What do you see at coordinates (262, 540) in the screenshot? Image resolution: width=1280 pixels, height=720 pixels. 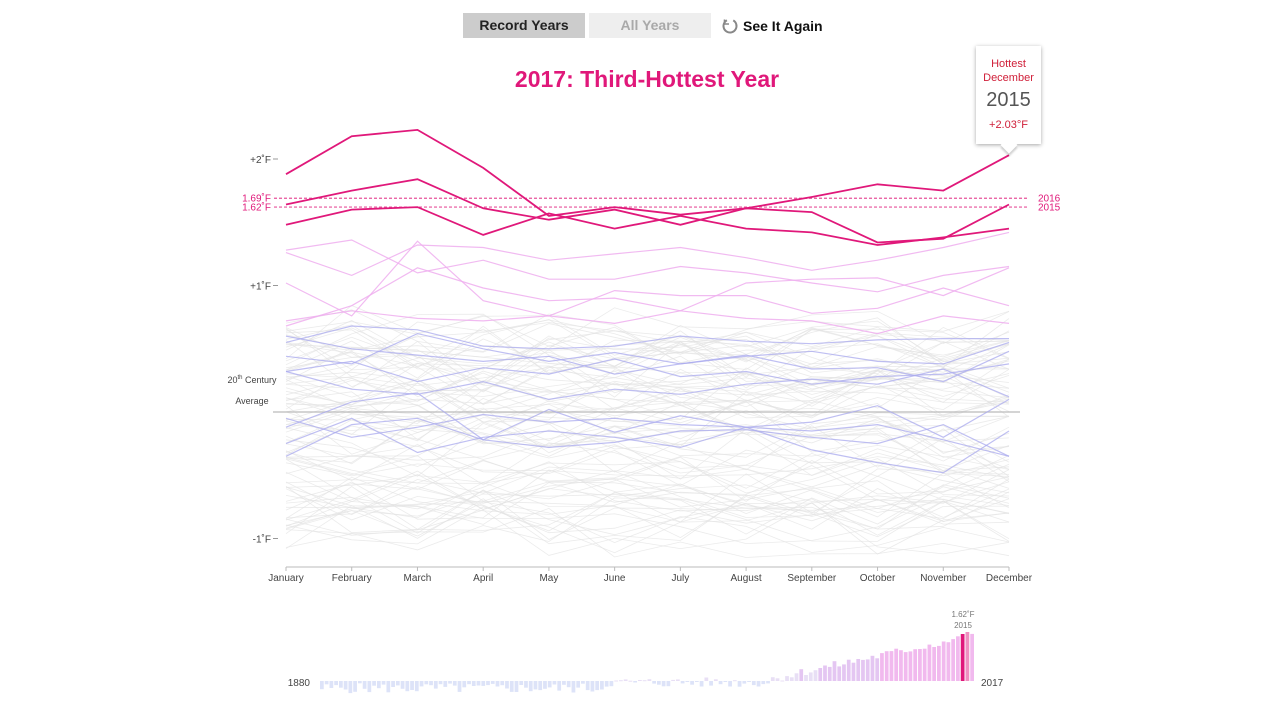 I see `y-tick-label: -1˚F` at bounding box center [262, 540].